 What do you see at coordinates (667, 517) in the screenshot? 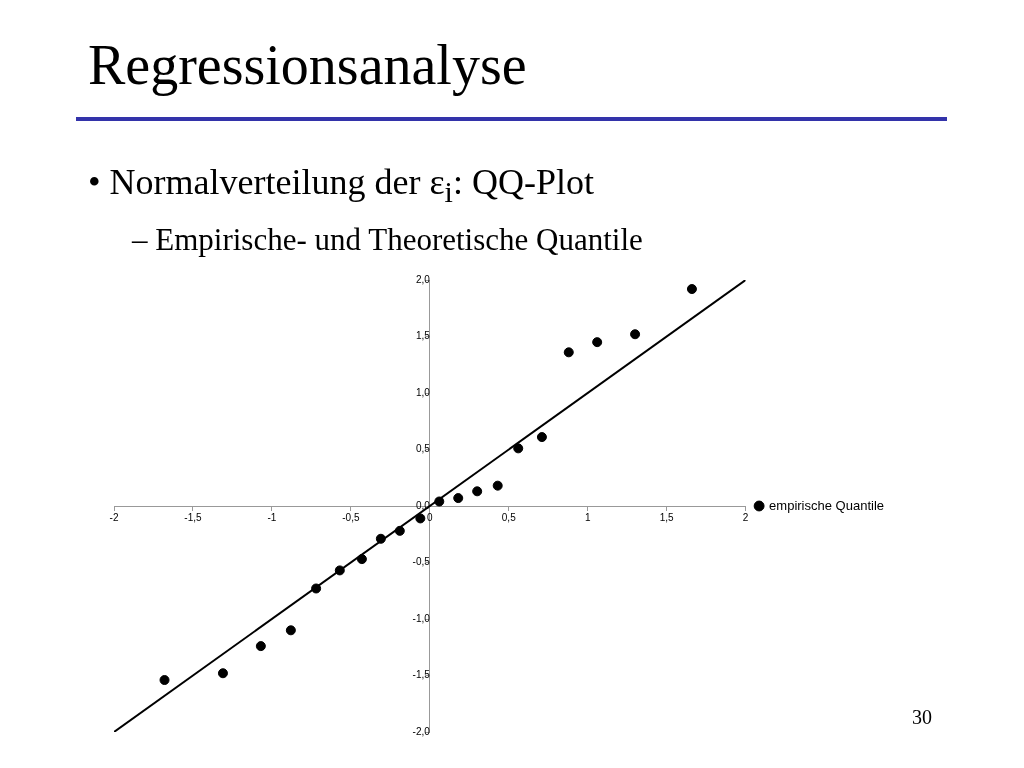
I see `x-tick-label: 1,5` at bounding box center [667, 517].